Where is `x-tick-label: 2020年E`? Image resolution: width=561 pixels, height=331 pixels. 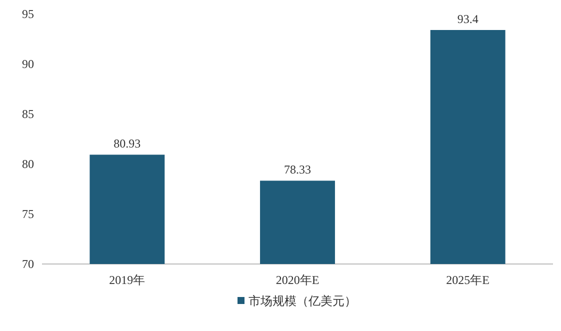
x-tick-label: 2020年E is located at coordinates (298, 280).